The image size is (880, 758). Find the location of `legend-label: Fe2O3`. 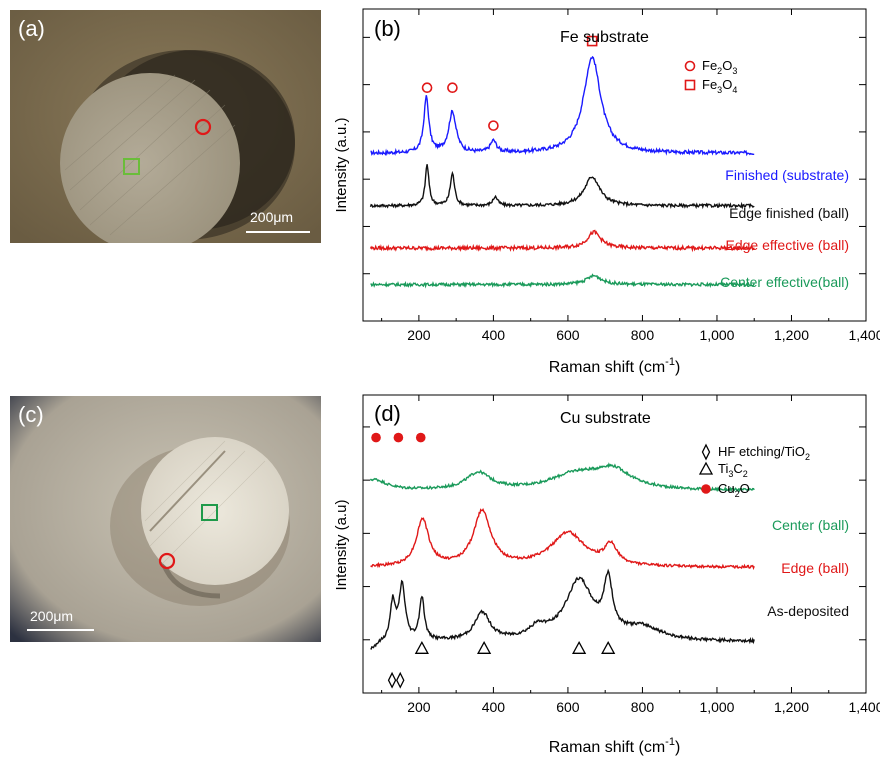

legend-label: Fe2O3 is located at coordinates (719, 67).